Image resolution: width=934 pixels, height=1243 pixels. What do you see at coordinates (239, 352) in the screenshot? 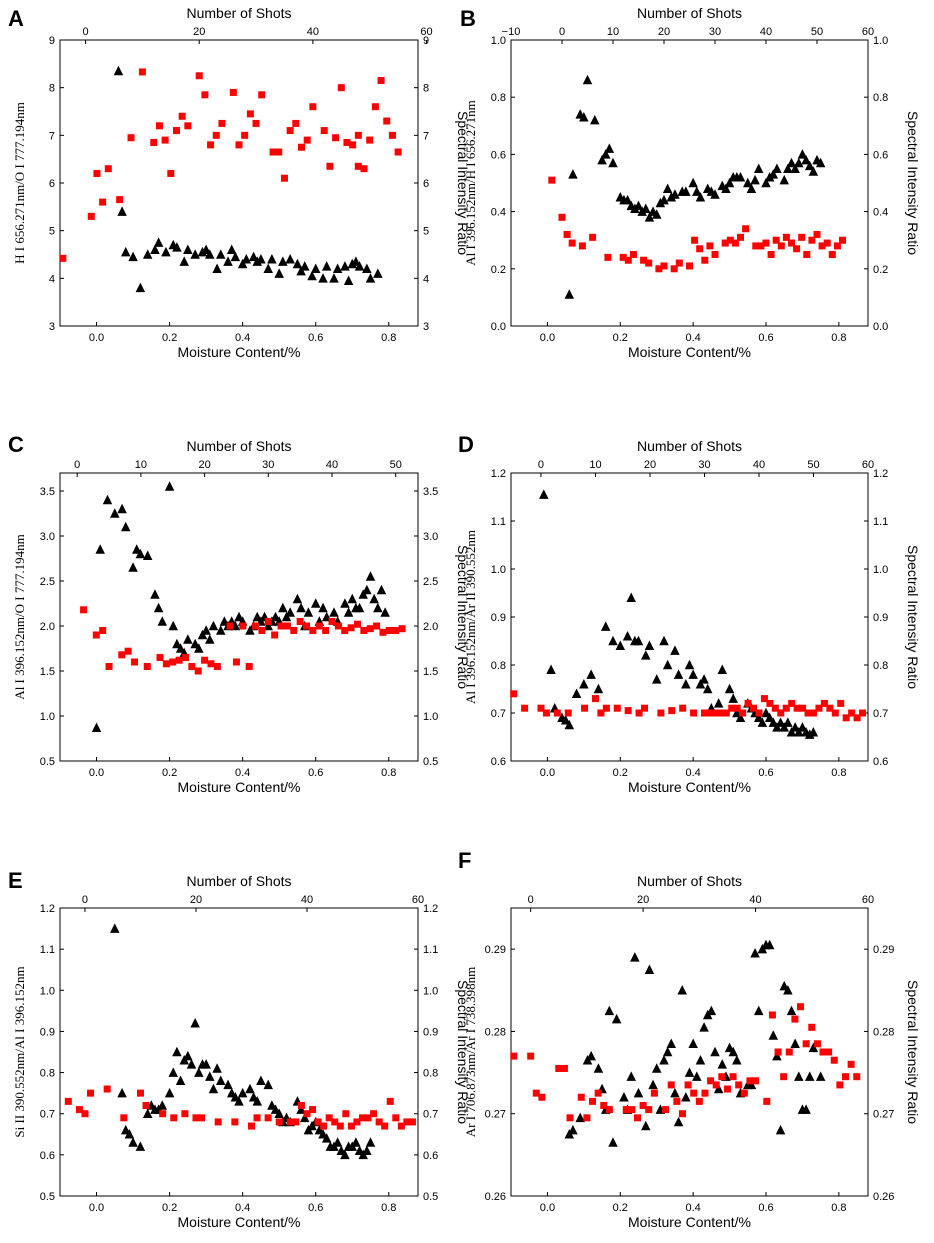
I see `x-axis-title: Moisture Content/%` at bounding box center [239, 352].